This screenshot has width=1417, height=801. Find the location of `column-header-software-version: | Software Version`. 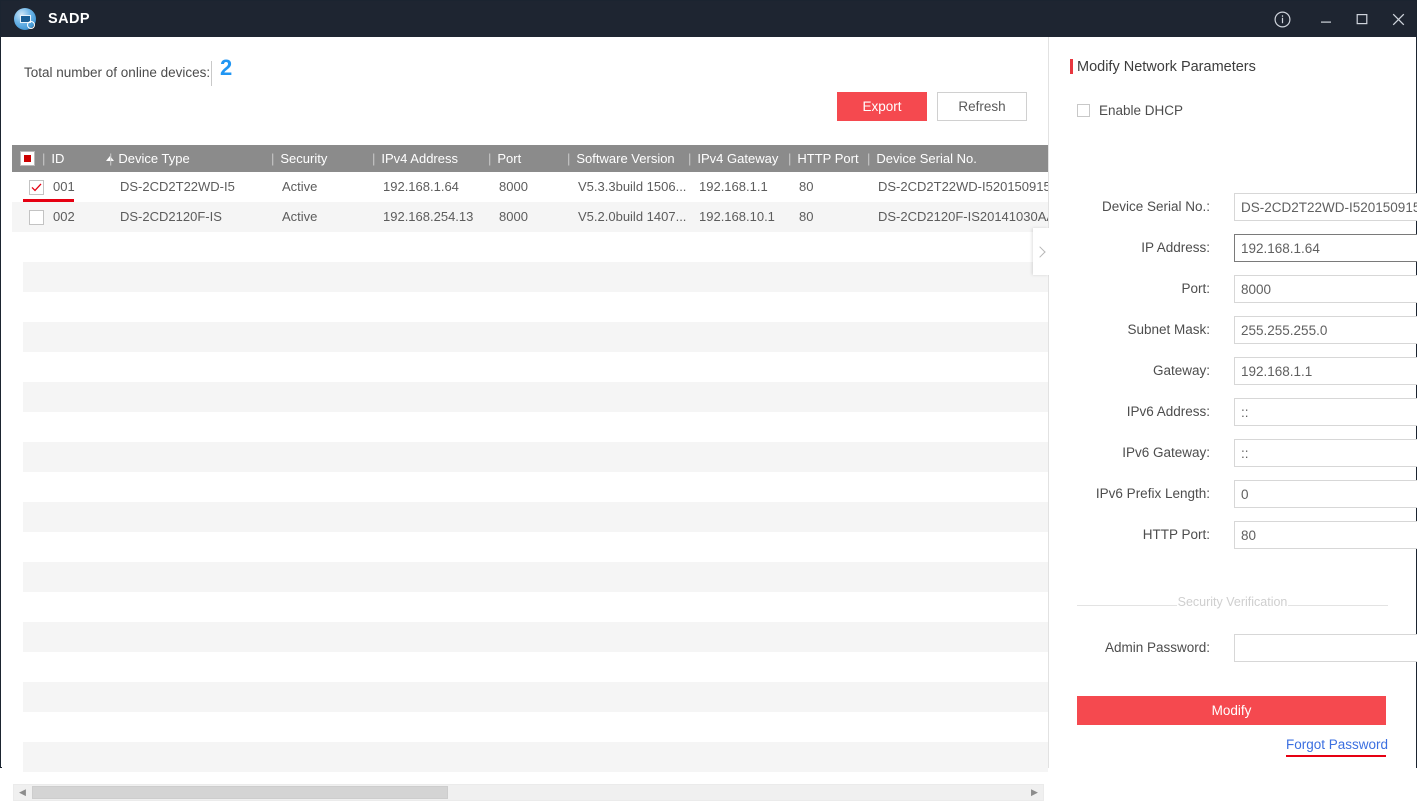

column-header-software-version: | Software Version is located at coordinates (621, 158).